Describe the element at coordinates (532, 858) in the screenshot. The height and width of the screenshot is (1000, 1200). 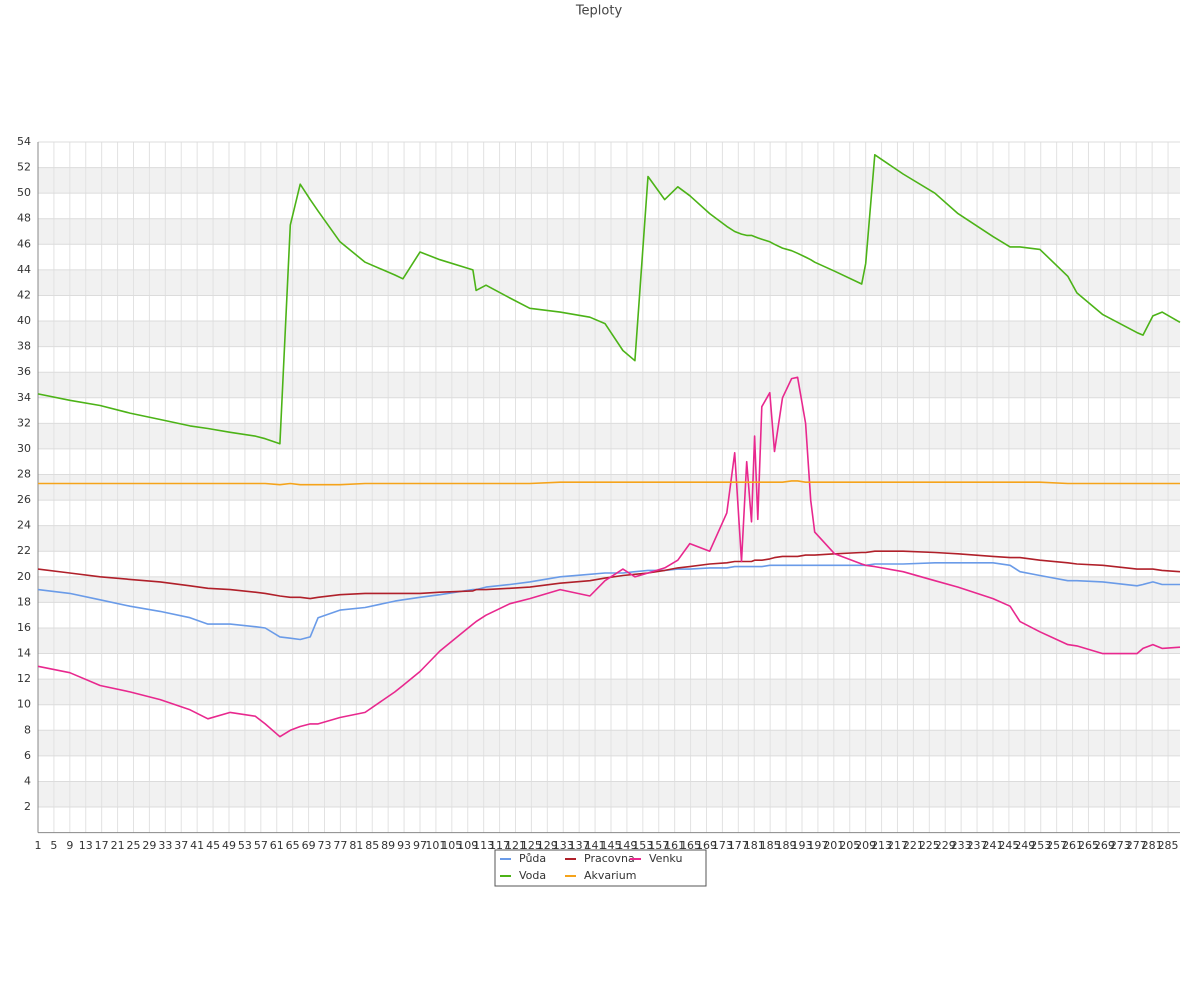
I see `legend-label: Půda` at that location.